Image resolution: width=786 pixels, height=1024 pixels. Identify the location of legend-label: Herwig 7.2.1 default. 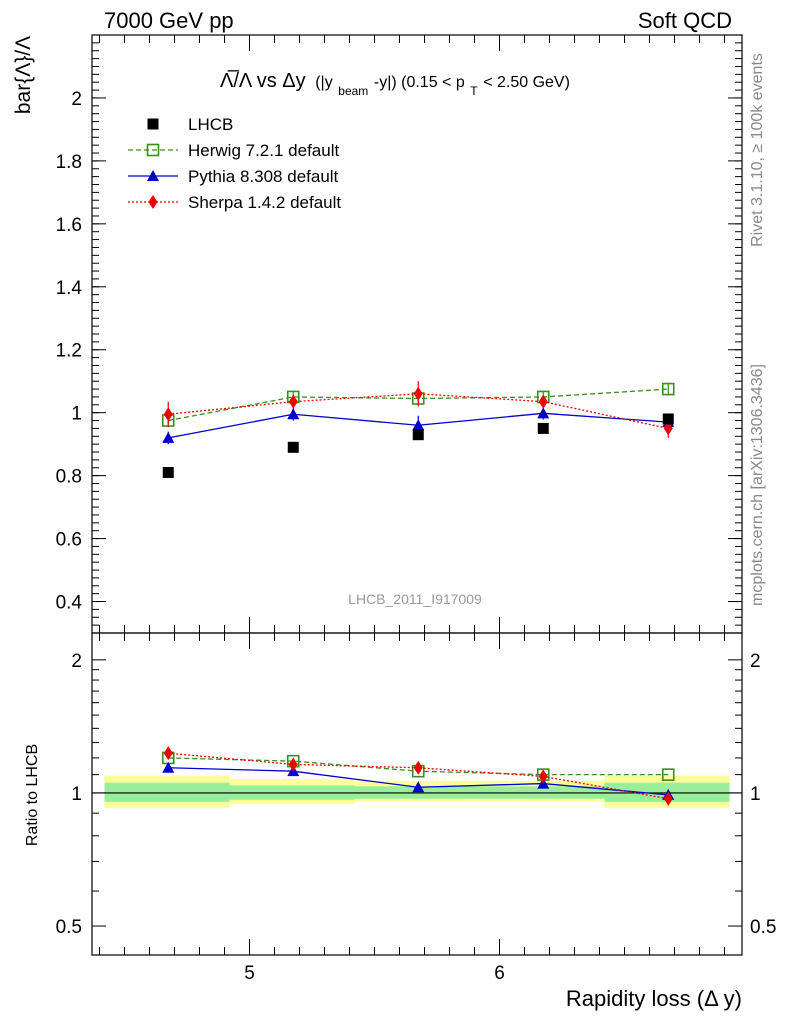
(263, 150).